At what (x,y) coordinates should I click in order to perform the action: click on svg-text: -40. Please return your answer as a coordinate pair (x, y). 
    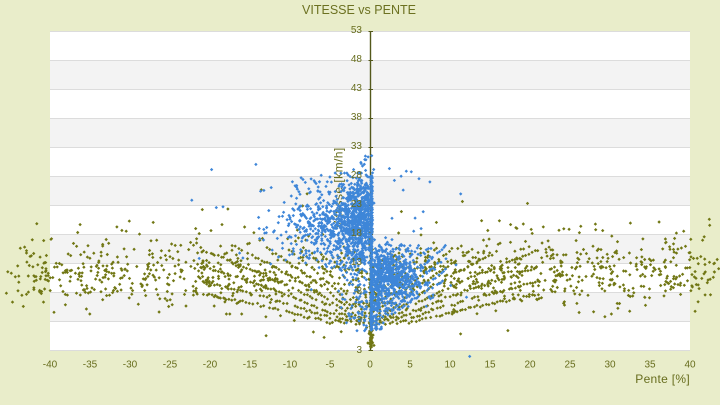
    Looking at the image, I should click on (50, 365).